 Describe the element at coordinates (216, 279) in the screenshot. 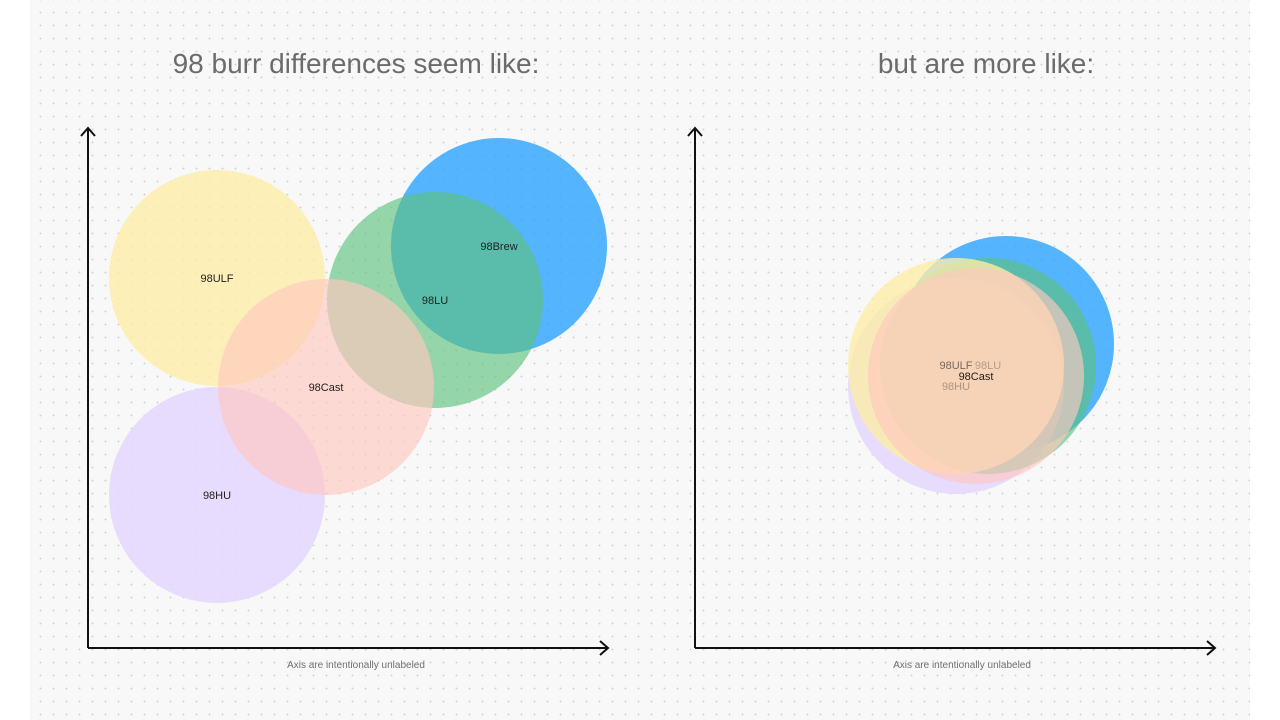

I see `left-label-98ULF: 98ULF` at that location.